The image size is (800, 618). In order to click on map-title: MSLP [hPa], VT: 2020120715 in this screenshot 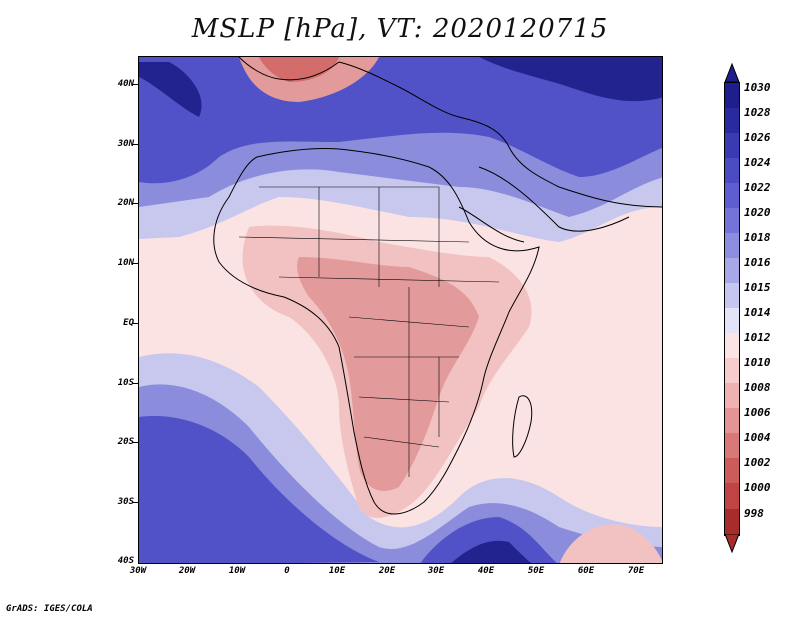, I will do `click(400, 29)`.